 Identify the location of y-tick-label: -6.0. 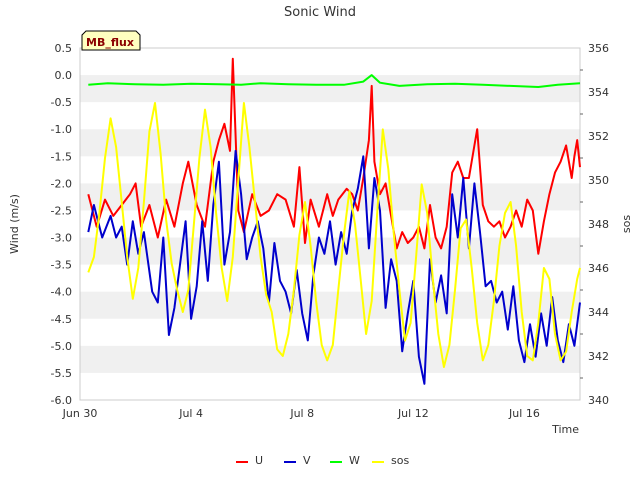
(61, 400).